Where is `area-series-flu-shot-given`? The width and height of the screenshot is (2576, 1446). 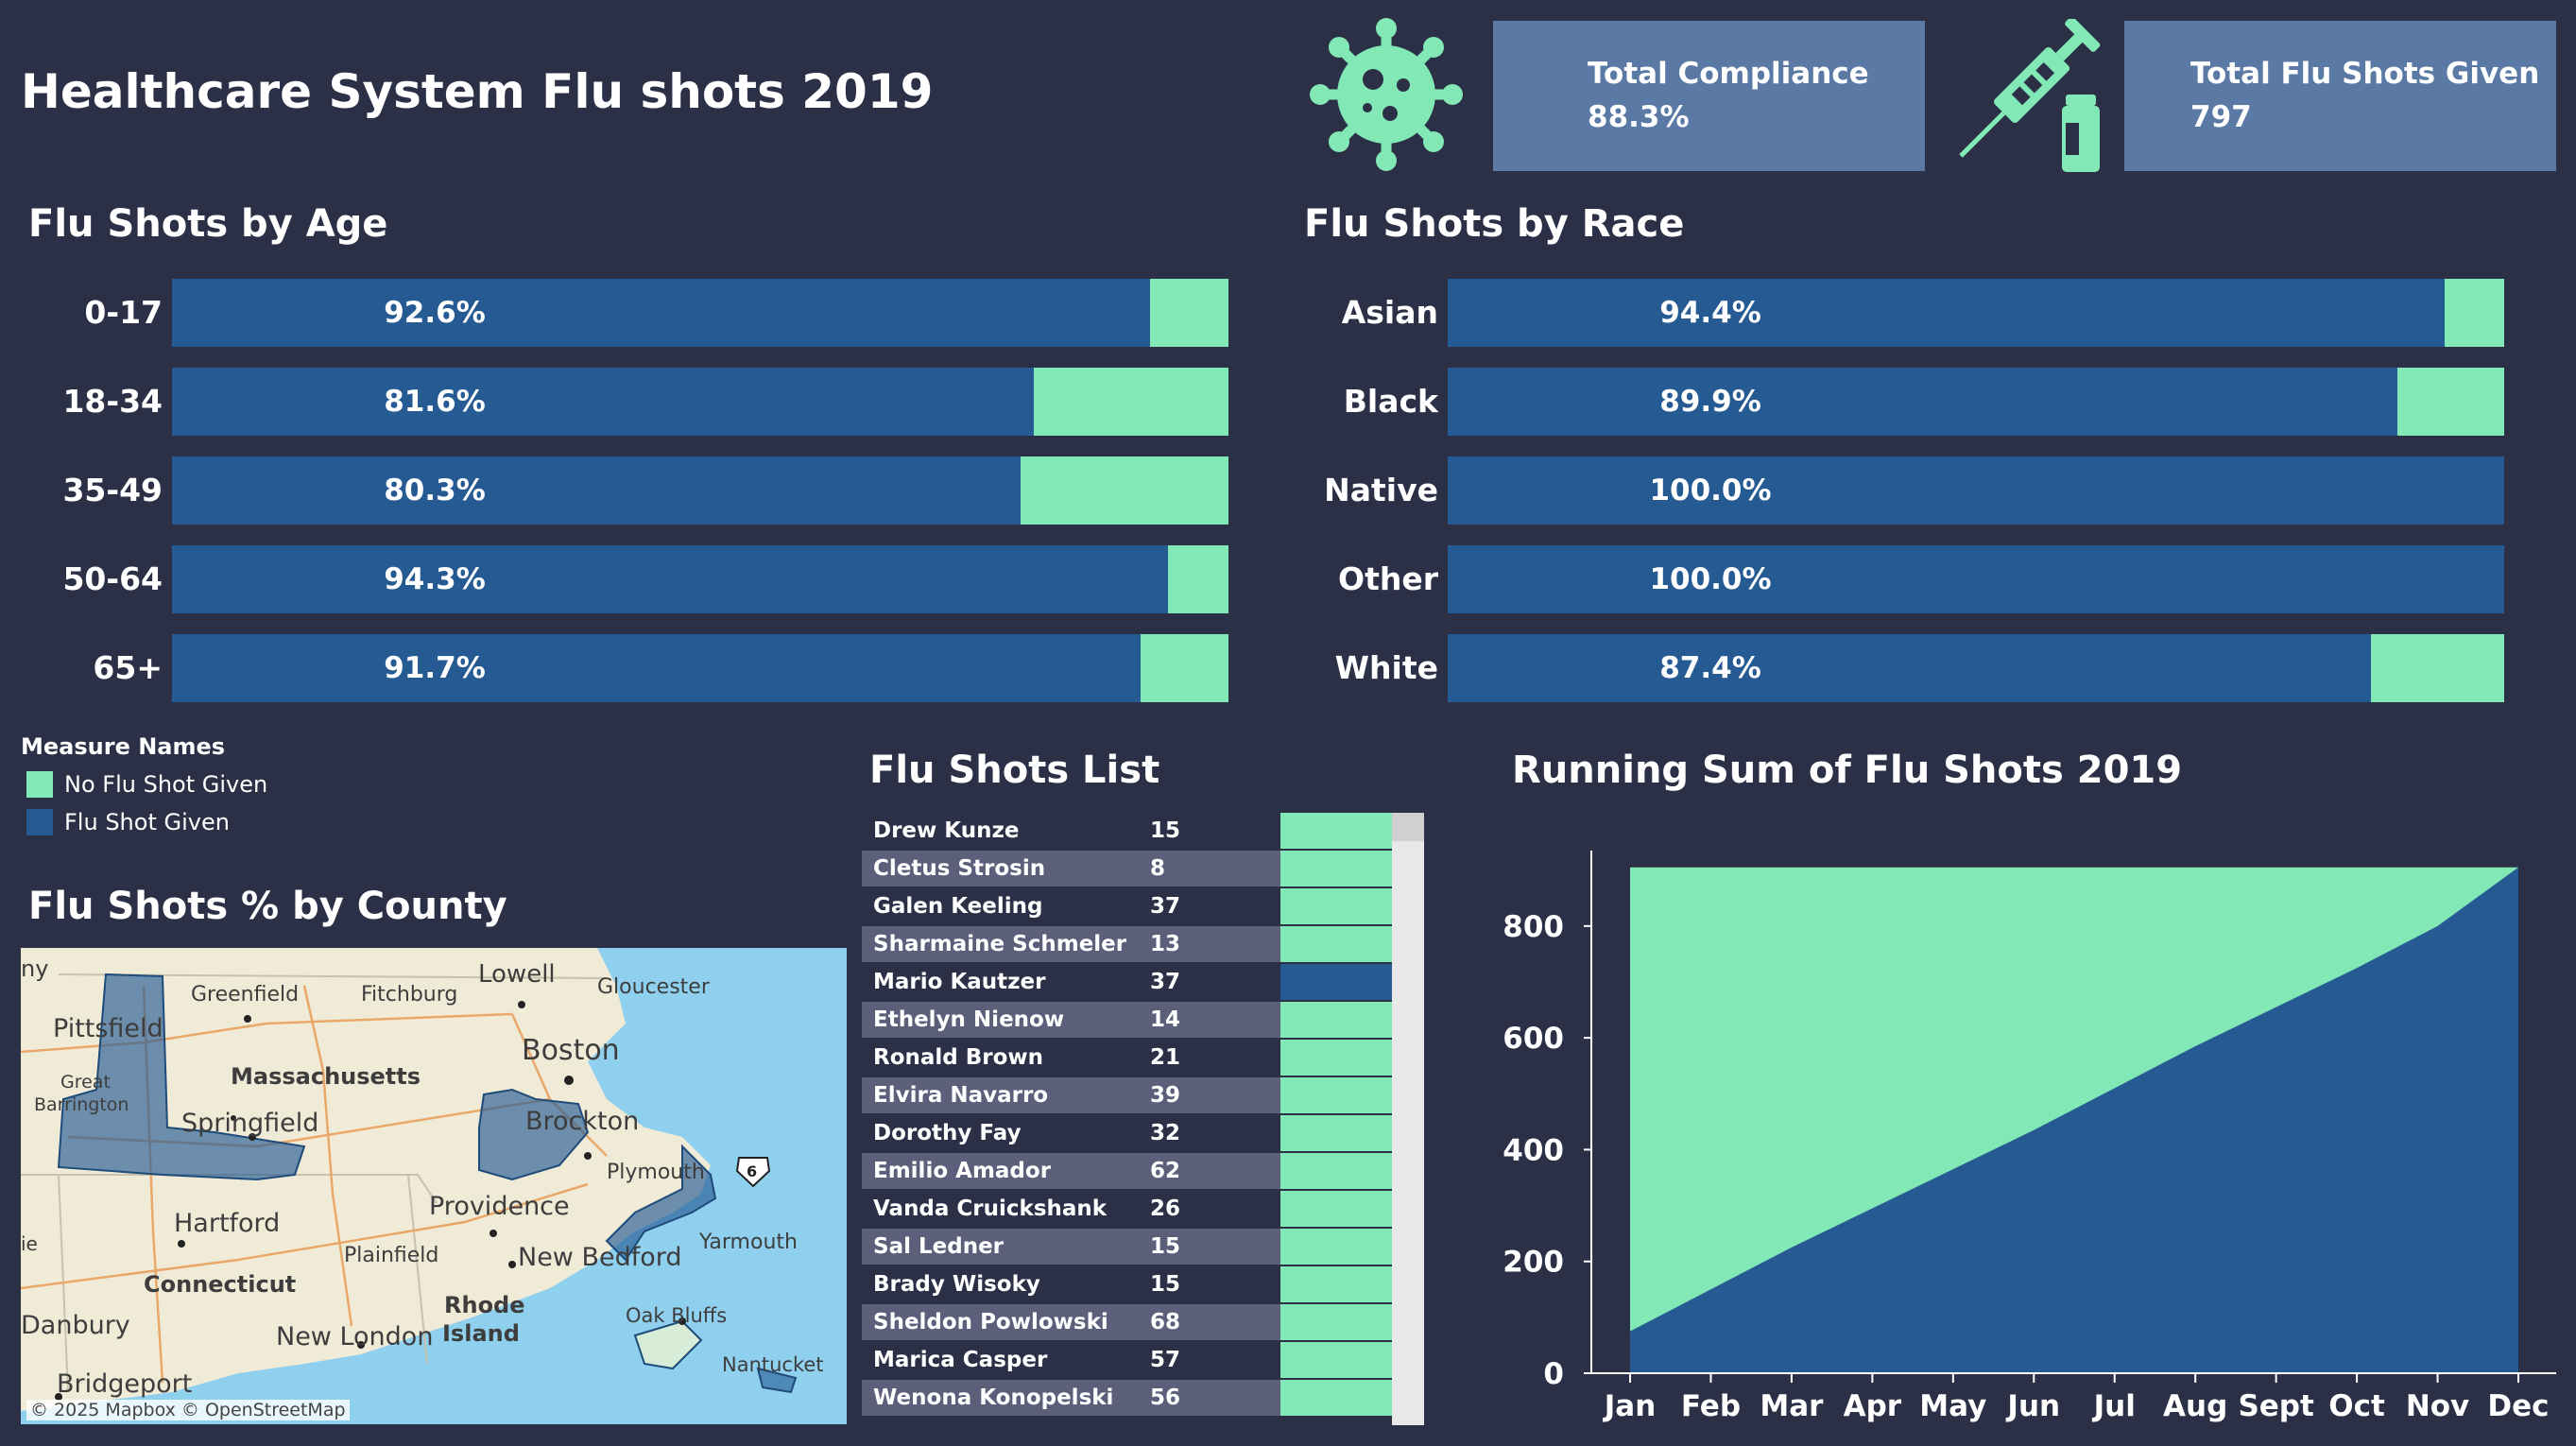 area-series-flu-shot-given is located at coordinates (2074, 1120).